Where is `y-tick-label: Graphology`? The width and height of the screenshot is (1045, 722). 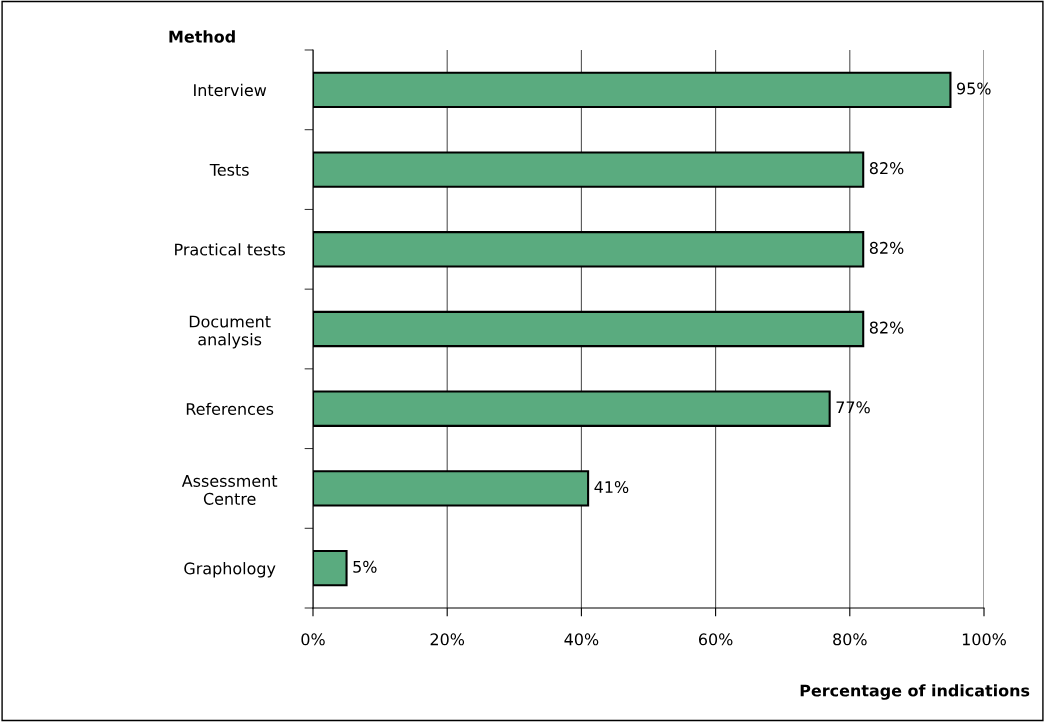 y-tick-label: Graphology is located at coordinates (230, 570).